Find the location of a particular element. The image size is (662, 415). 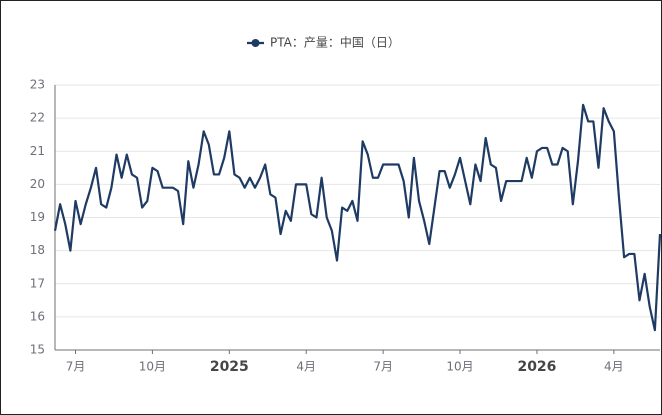

y-tick-label: 21 is located at coordinates (37, 151).